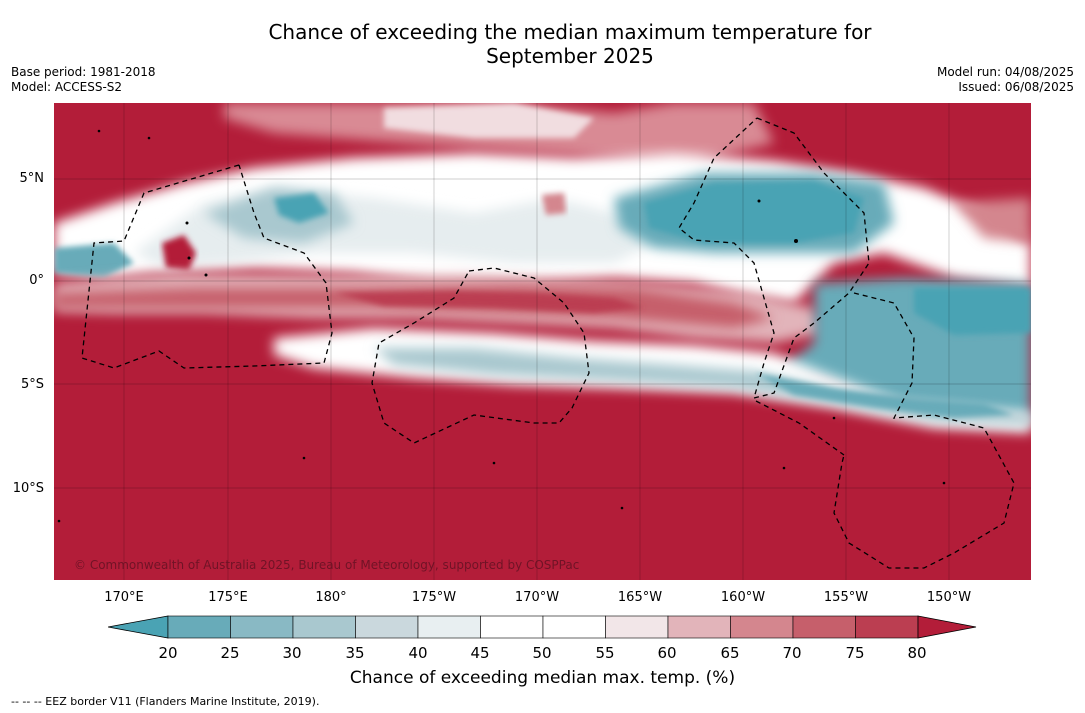 The image size is (1085, 713). I want to click on colorbar-tick: 20, so click(168, 653).